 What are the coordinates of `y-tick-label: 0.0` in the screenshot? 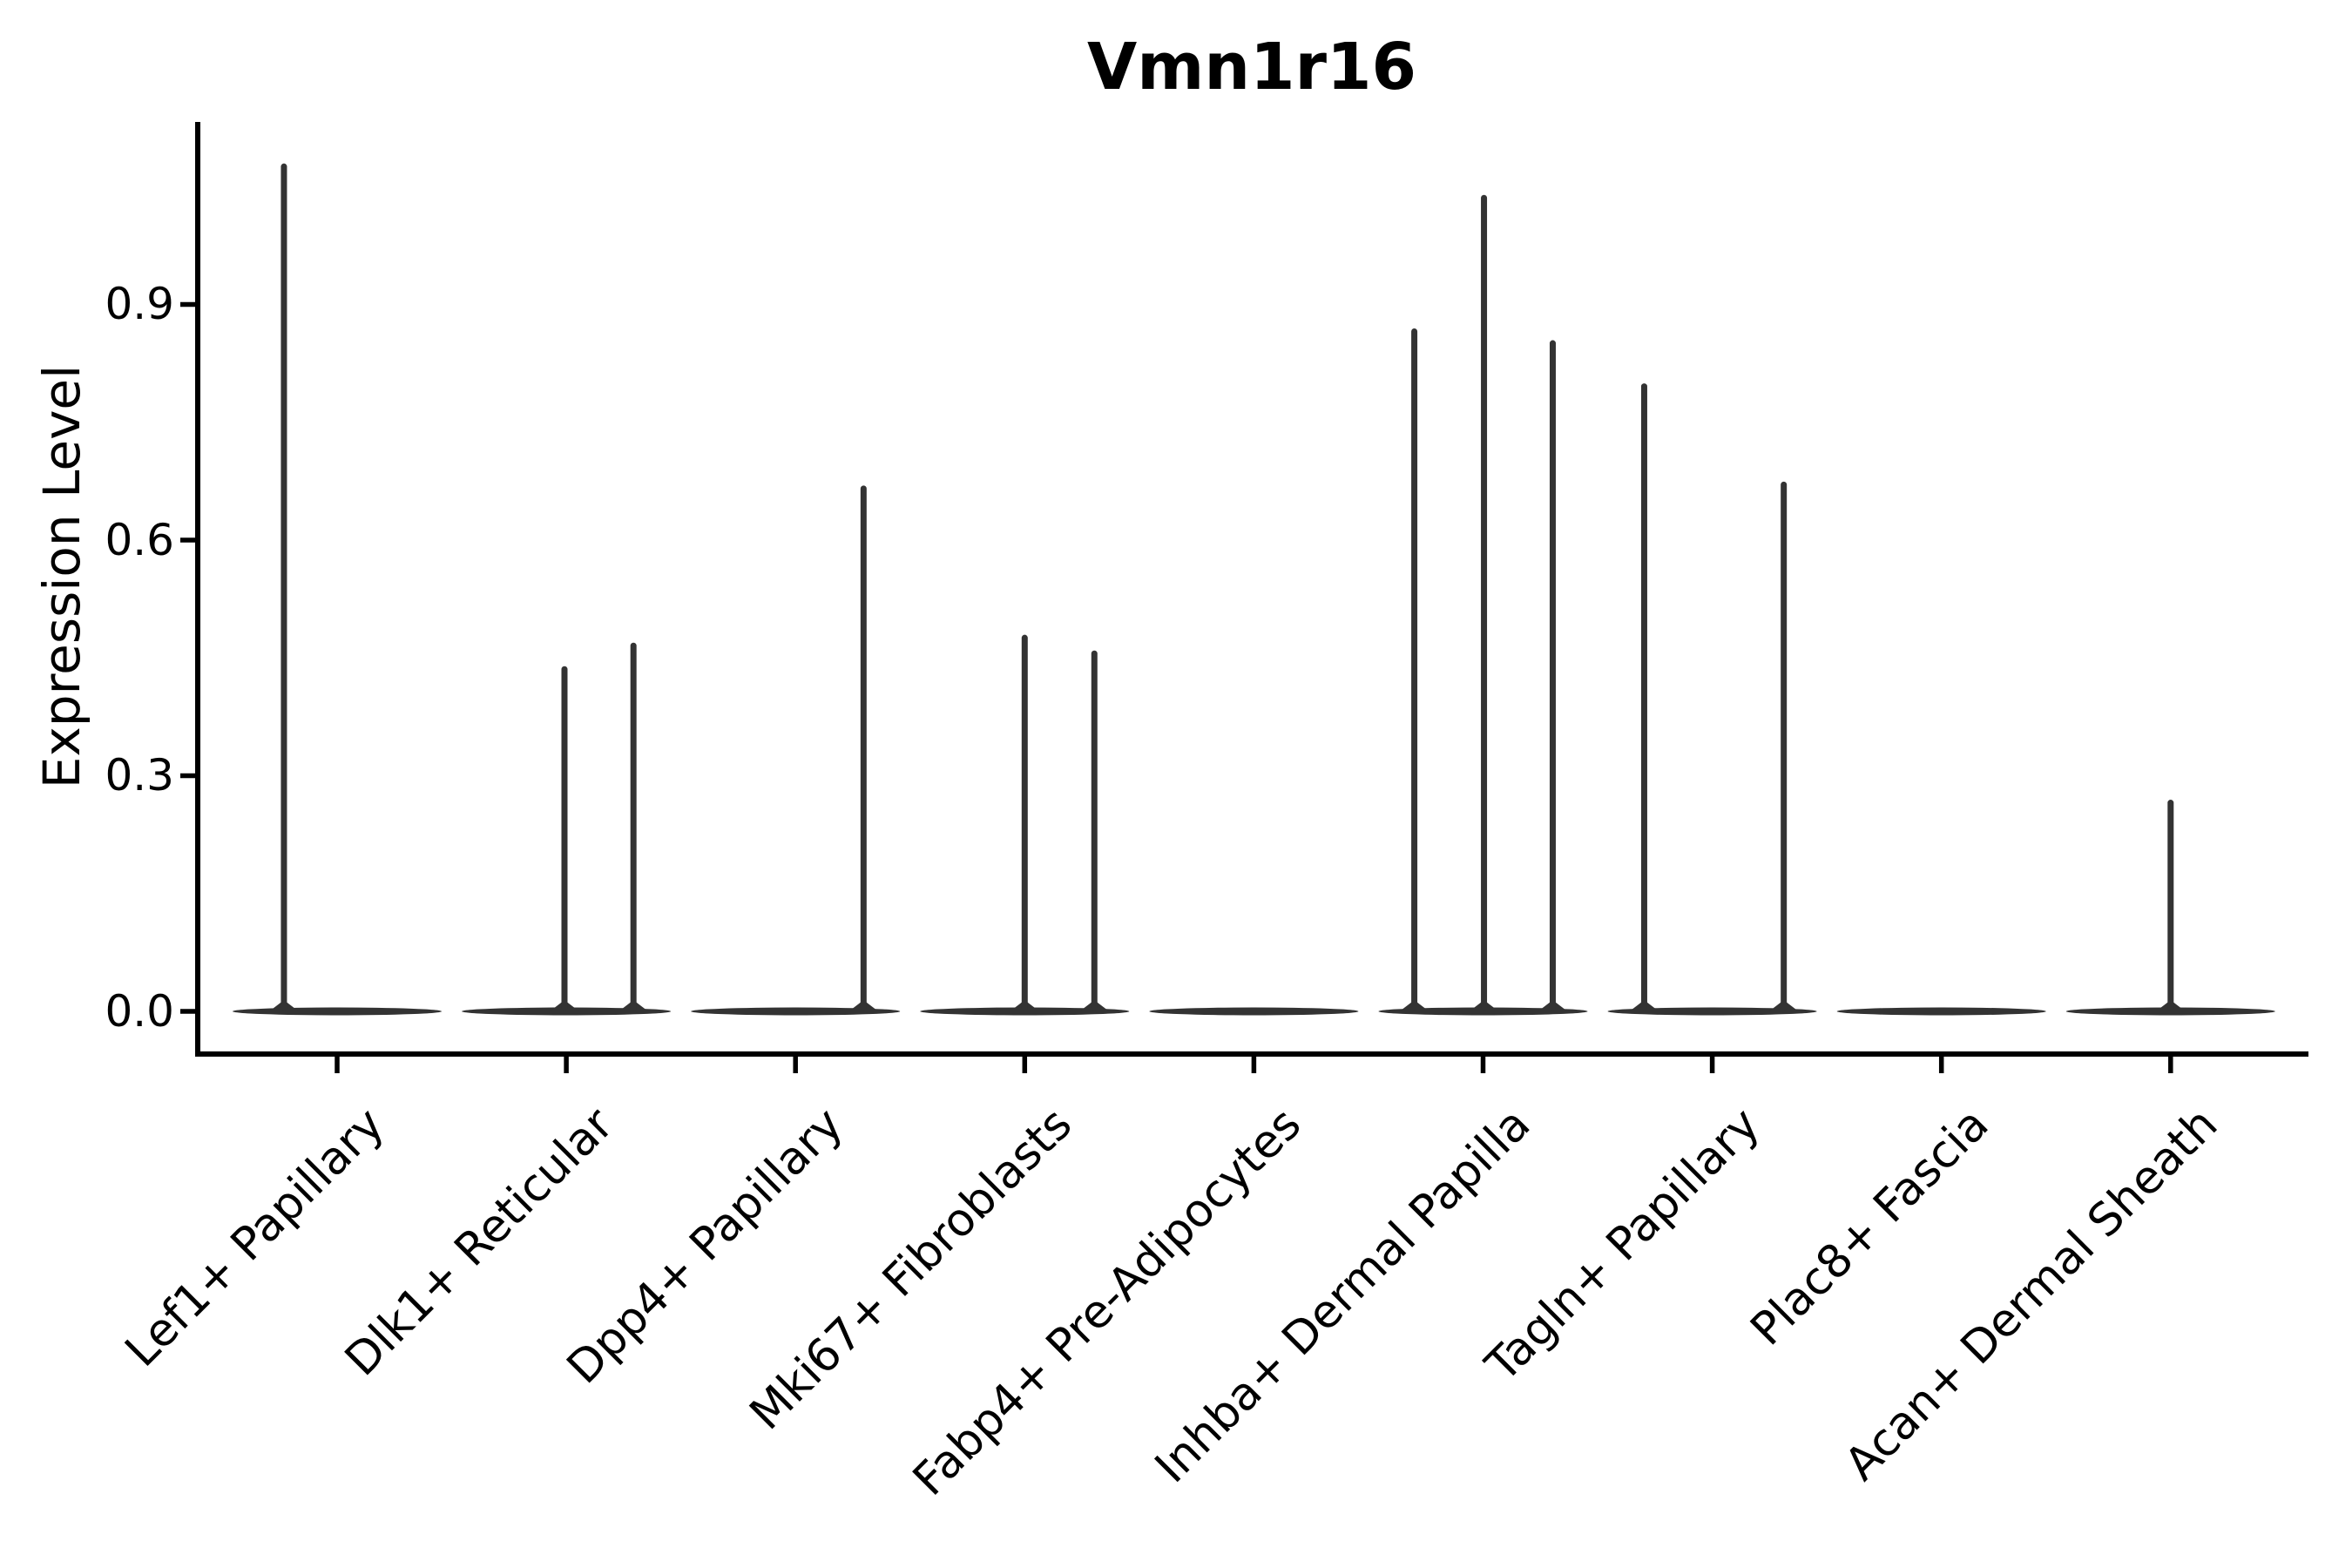 It's located at (139, 1012).